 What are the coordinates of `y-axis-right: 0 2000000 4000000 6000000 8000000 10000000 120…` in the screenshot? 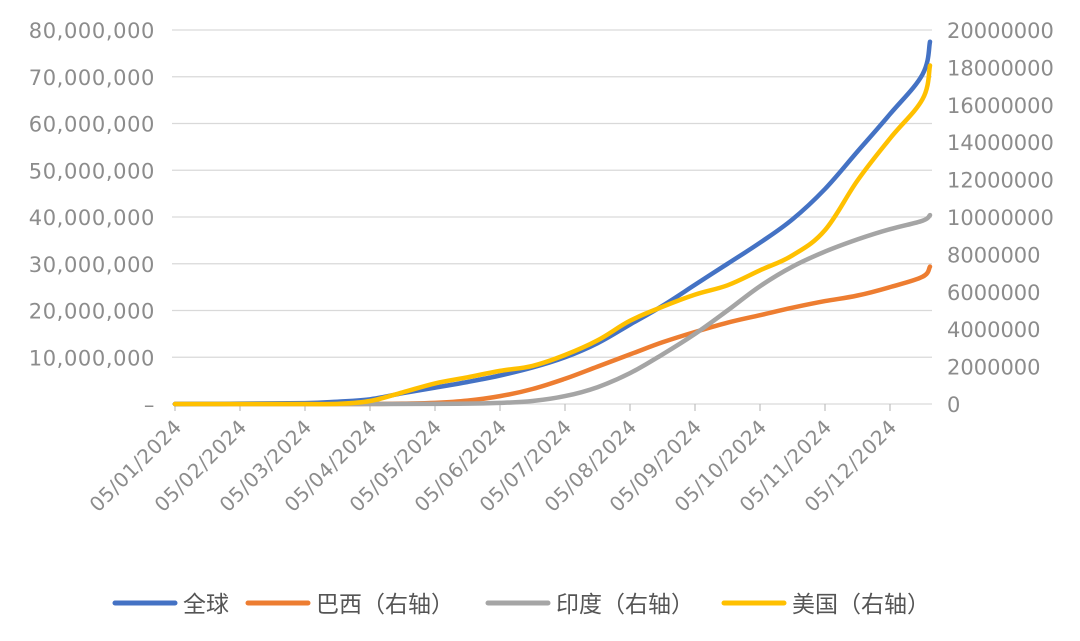 It's located at (1000, 218).